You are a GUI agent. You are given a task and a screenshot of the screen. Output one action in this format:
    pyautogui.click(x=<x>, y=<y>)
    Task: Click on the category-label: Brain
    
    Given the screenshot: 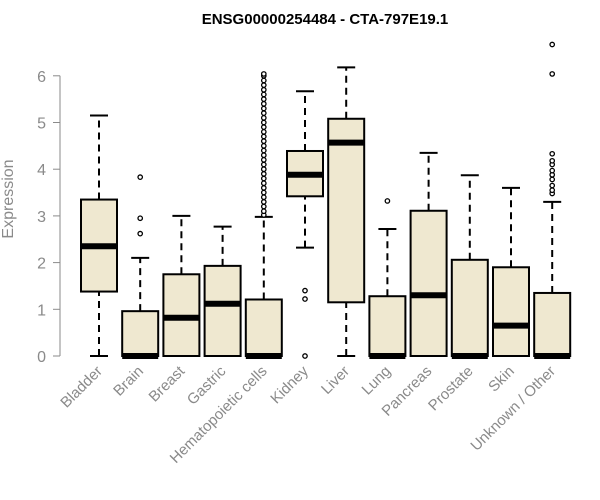 What is the action you would take?
    pyautogui.click(x=128, y=381)
    